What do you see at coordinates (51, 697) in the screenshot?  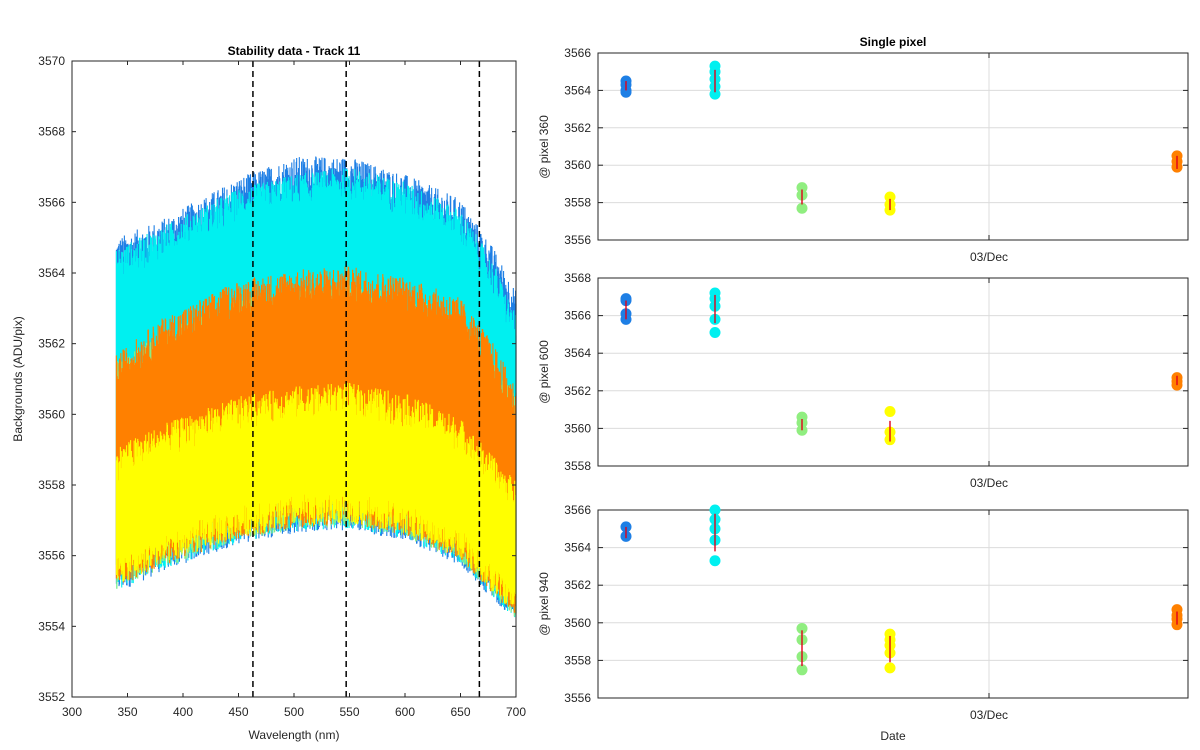 I see `left-y-tick-label: 3552` at bounding box center [51, 697].